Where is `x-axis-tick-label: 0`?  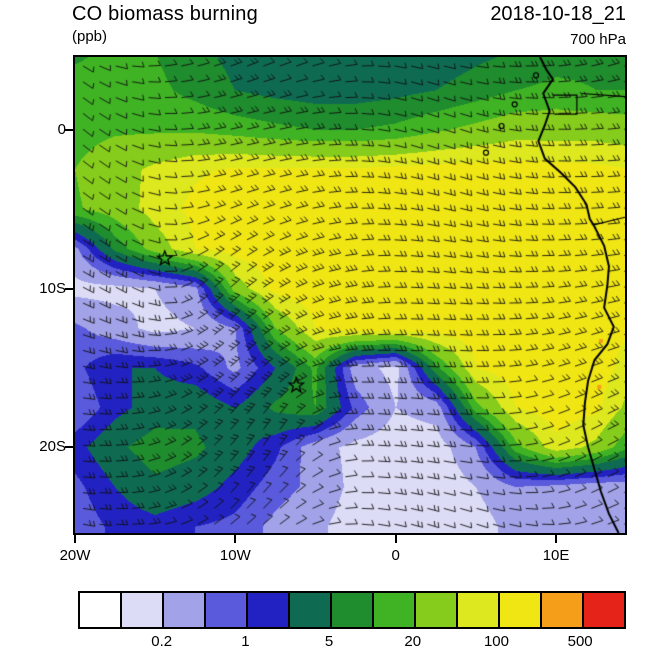 x-axis-tick-label: 0 is located at coordinates (395, 555).